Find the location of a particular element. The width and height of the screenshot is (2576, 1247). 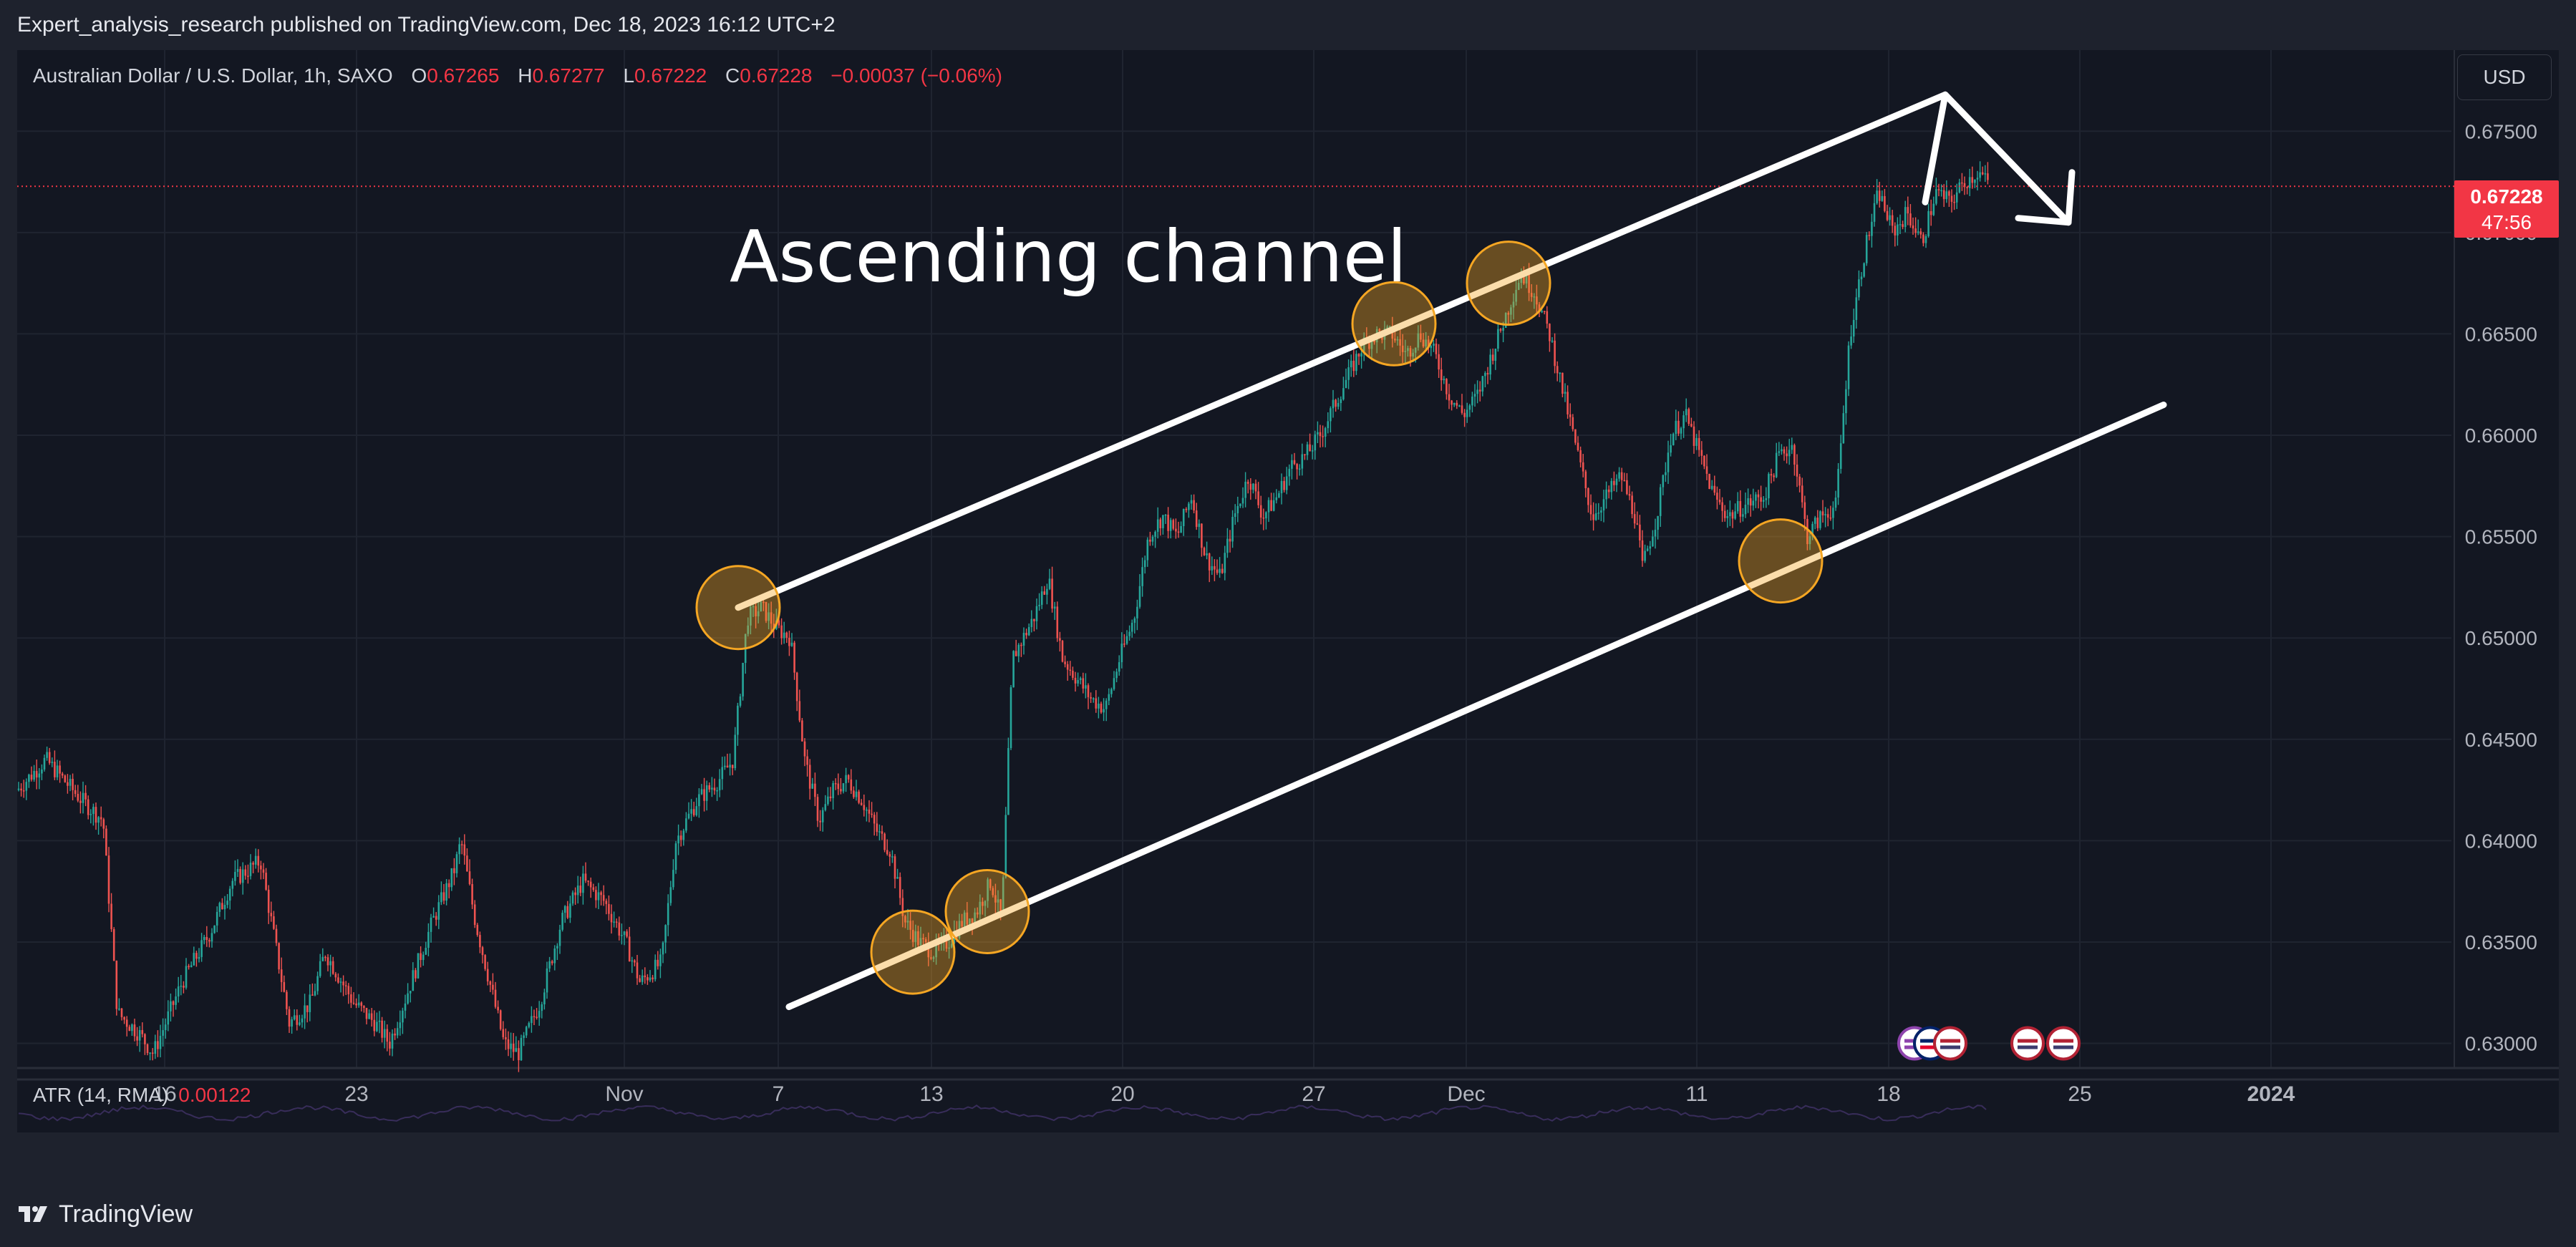

price-axis-label: 0.63500 is located at coordinates (2501, 943).